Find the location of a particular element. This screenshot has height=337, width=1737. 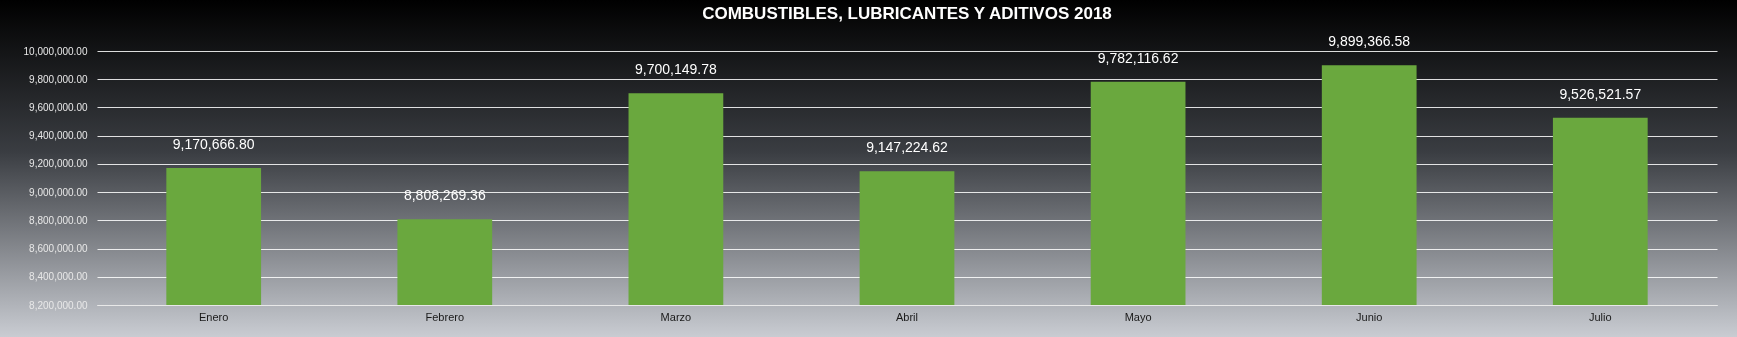

x-tick-label: Febrero is located at coordinates (445, 316).